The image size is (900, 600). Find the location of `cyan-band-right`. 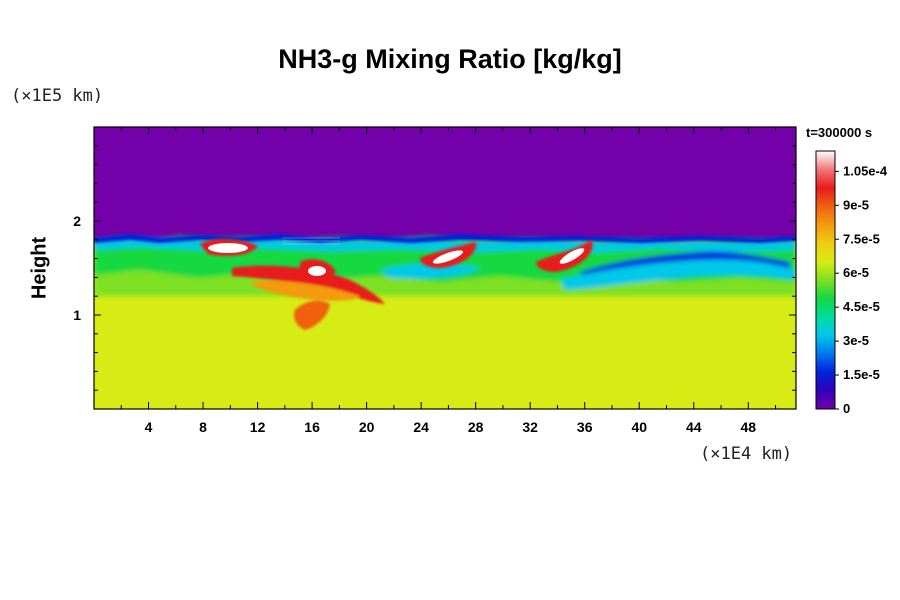

cyan-band-right is located at coordinates (678, 274).